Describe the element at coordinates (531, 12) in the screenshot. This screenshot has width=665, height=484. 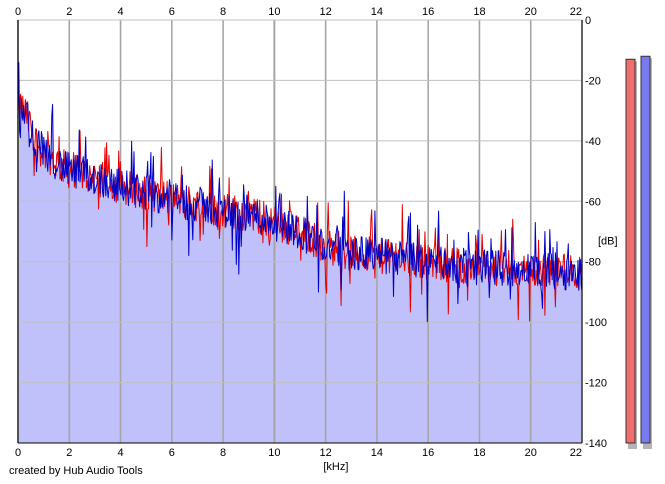
I see `top-tick-label: 20` at that location.